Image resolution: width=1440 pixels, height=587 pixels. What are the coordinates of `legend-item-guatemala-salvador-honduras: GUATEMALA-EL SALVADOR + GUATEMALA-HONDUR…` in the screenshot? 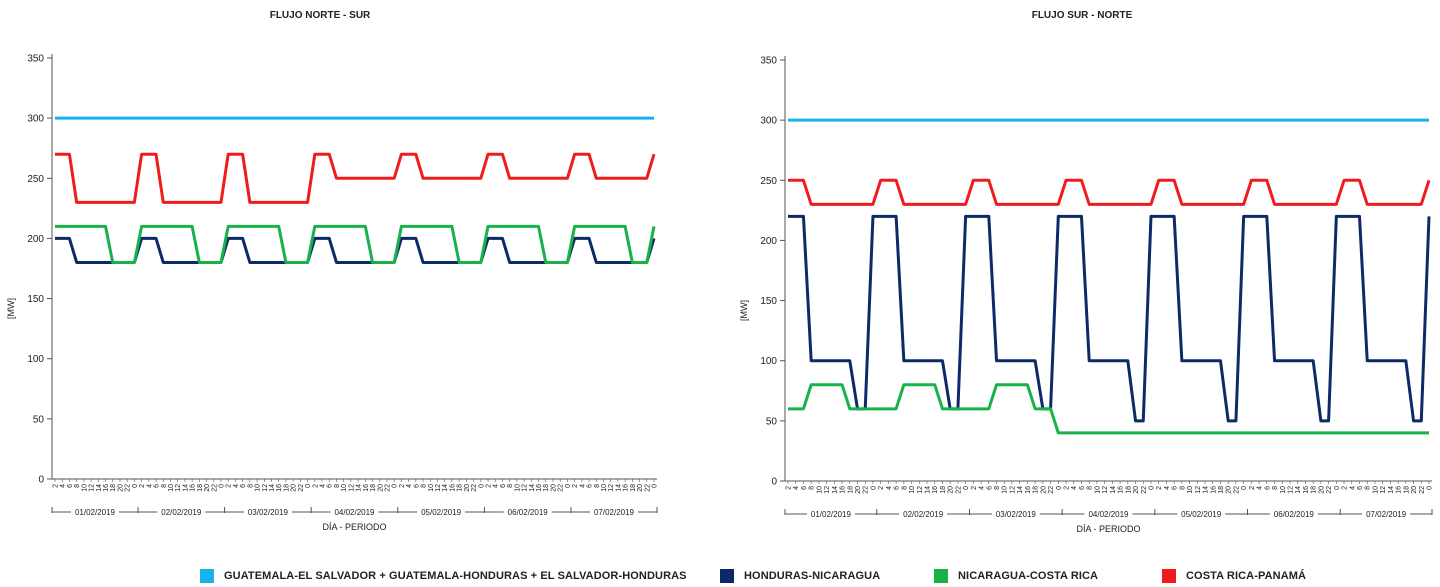 It's located at (443, 576).